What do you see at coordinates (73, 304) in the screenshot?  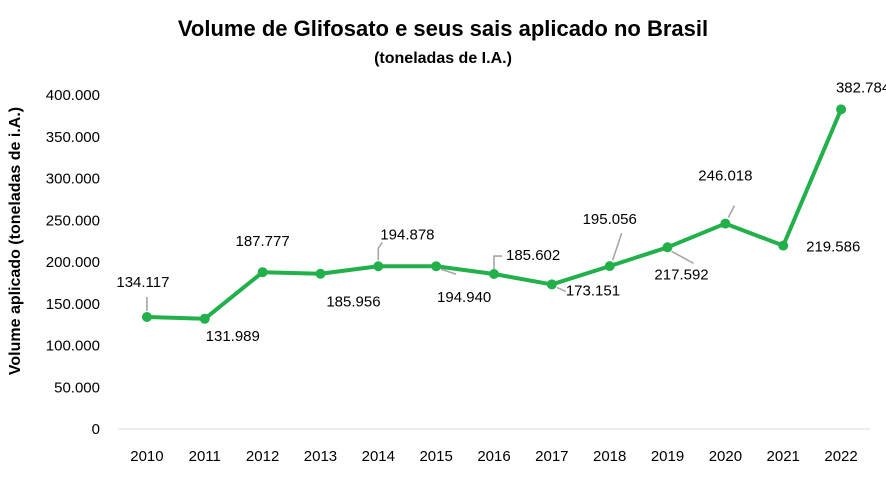 I see `y-tick-label: 150.000` at bounding box center [73, 304].